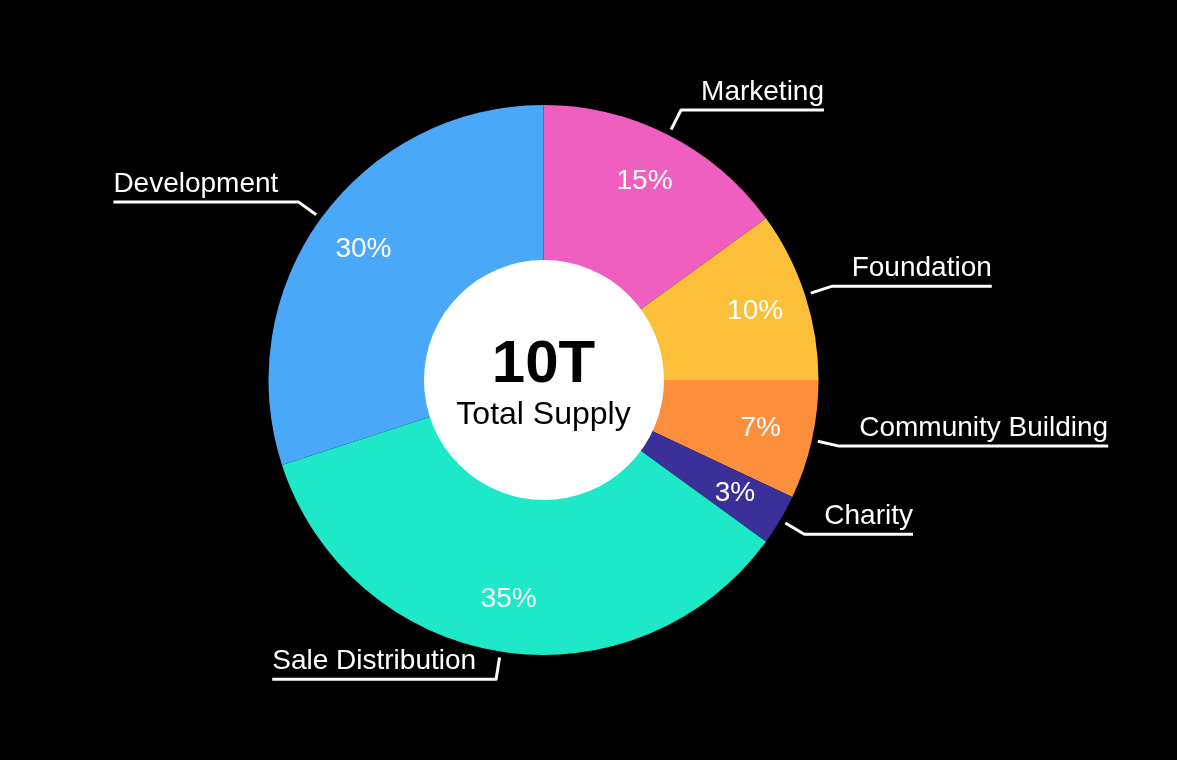 The height and width of the screenshot is (760, 1177). I want to click on data-label: 30%, so click(363, 247).